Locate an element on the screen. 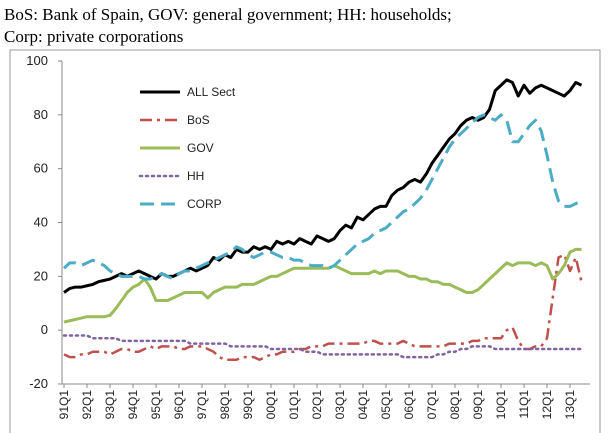  x-tick-label: 07Q1 is located at coordinates (432, 405).